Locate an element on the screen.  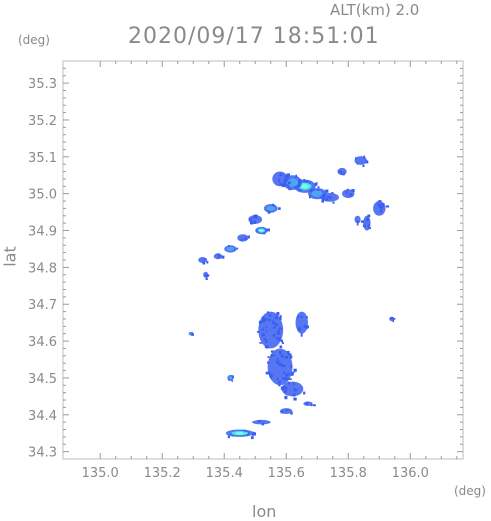
altitude-label: ALT(km) 2.0 is located at coordinates (374, 10).